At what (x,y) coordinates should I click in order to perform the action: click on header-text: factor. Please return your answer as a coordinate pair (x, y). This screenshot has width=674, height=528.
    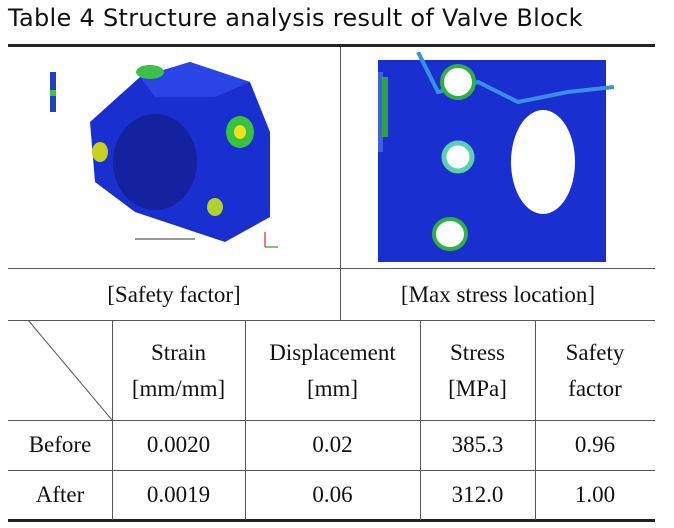
    Looking at the image, I should click on (595, 388).